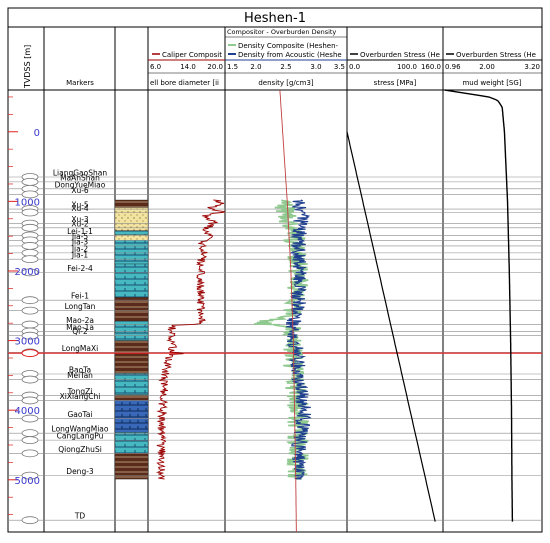  What do you see at coordinates (255, 67) in the screenshot?
I see `density-scale-2: 2.0` at bounding box center [255, 67].